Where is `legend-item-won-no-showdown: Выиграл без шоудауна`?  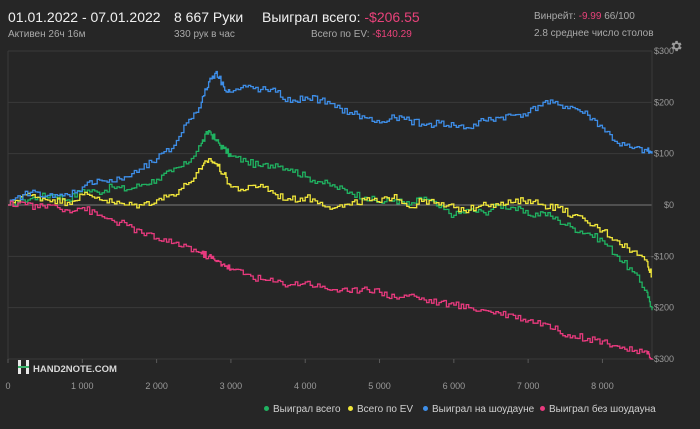
legend-item-won-no-showdown: Выиграл без шоудауна is located at coordinates (598, 409).